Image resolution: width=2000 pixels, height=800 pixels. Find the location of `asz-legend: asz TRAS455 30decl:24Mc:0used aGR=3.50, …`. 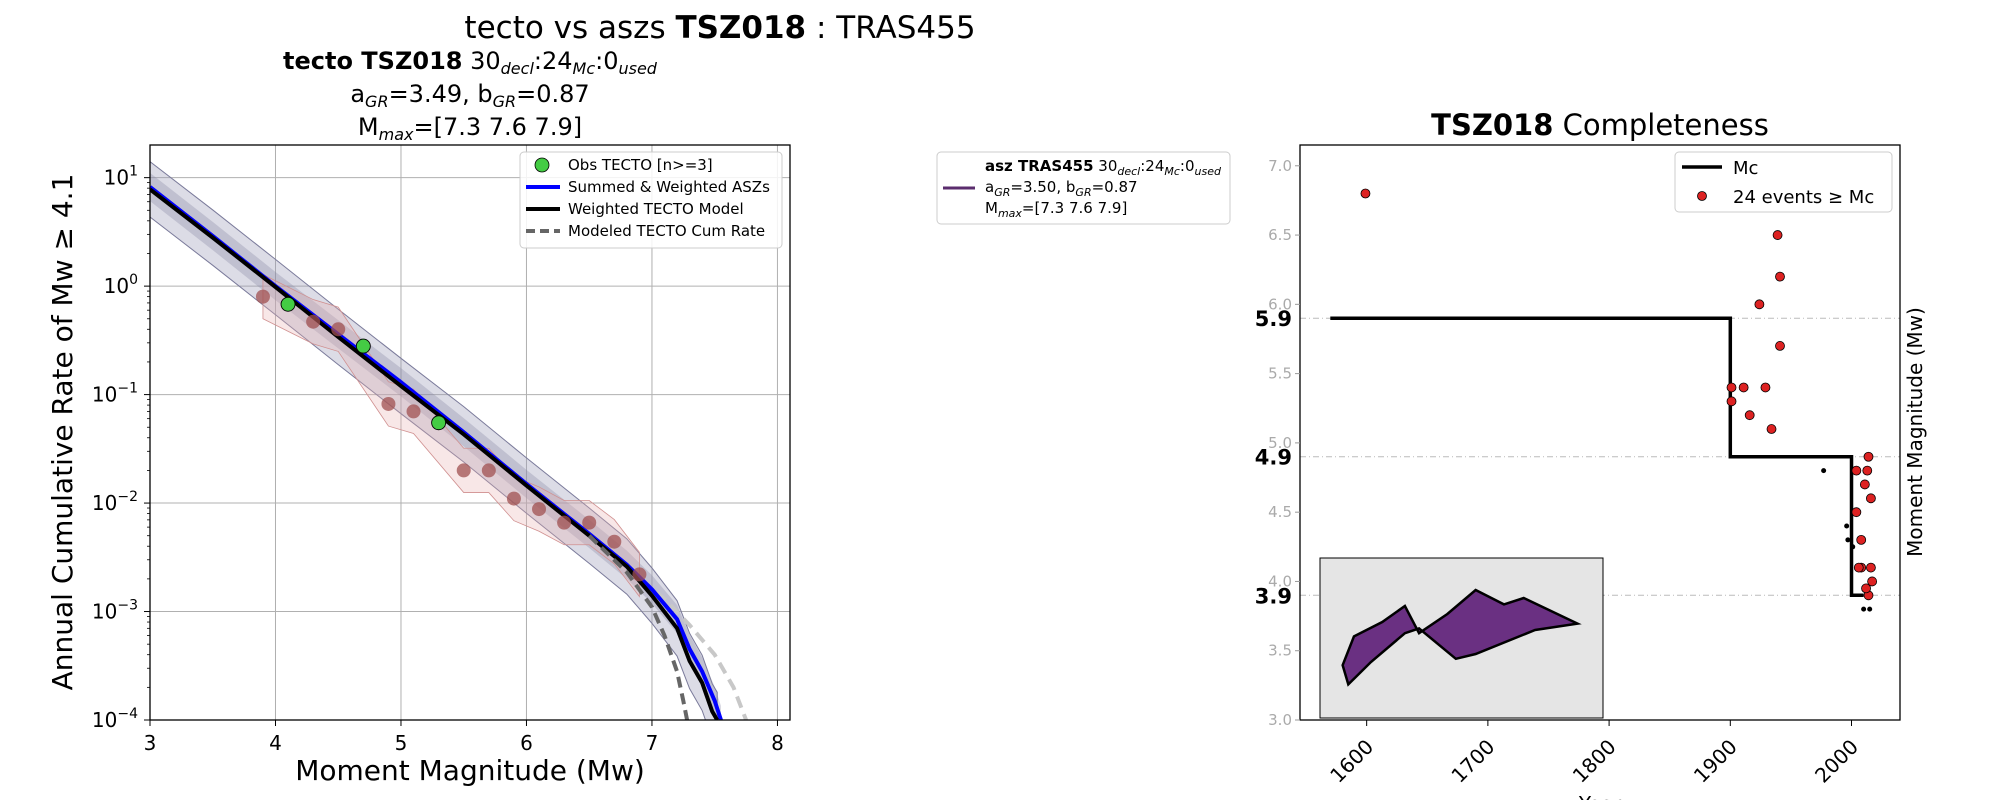

asz-legend: asz TRAS455 30decl:24Mc:0used aGR=3.50, … is located at coordinates (1083, 188).